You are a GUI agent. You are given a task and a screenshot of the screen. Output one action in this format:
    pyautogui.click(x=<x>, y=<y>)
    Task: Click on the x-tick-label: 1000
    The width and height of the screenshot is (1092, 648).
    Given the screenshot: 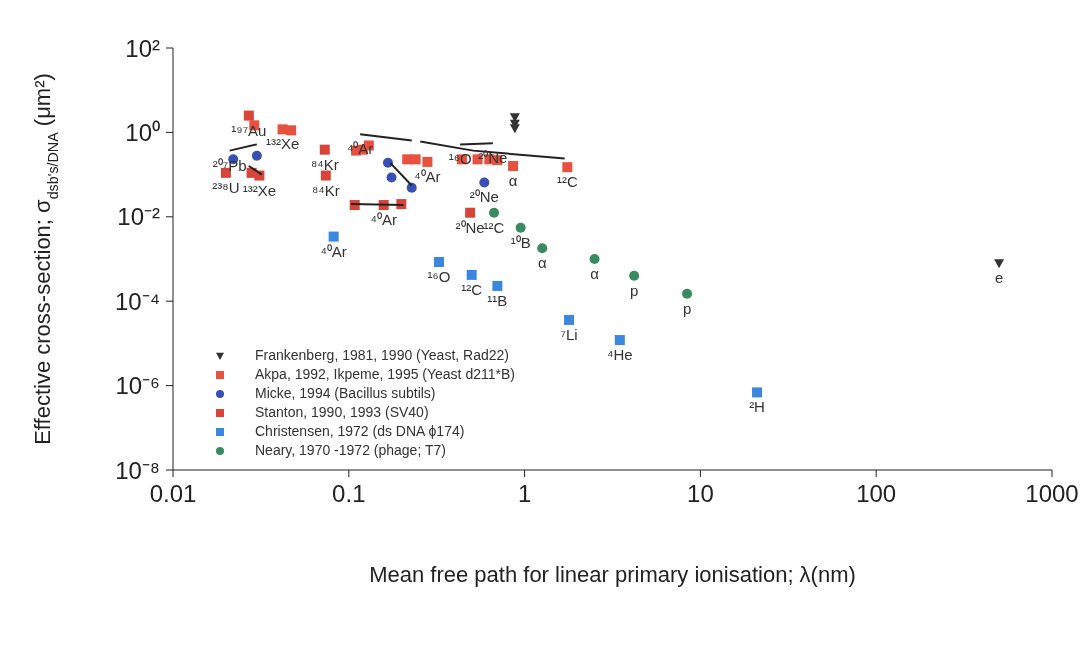 What is the action you would take?
    pyautogui.click(x=1052, y=494)
    